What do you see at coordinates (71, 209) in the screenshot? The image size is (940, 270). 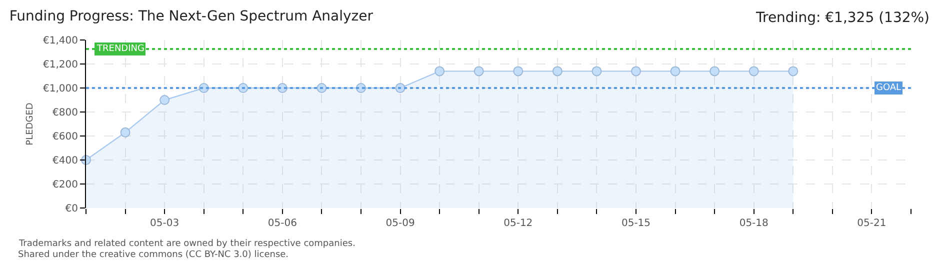 I see `y-tick-label: €0` at bounding box center [71, 209].